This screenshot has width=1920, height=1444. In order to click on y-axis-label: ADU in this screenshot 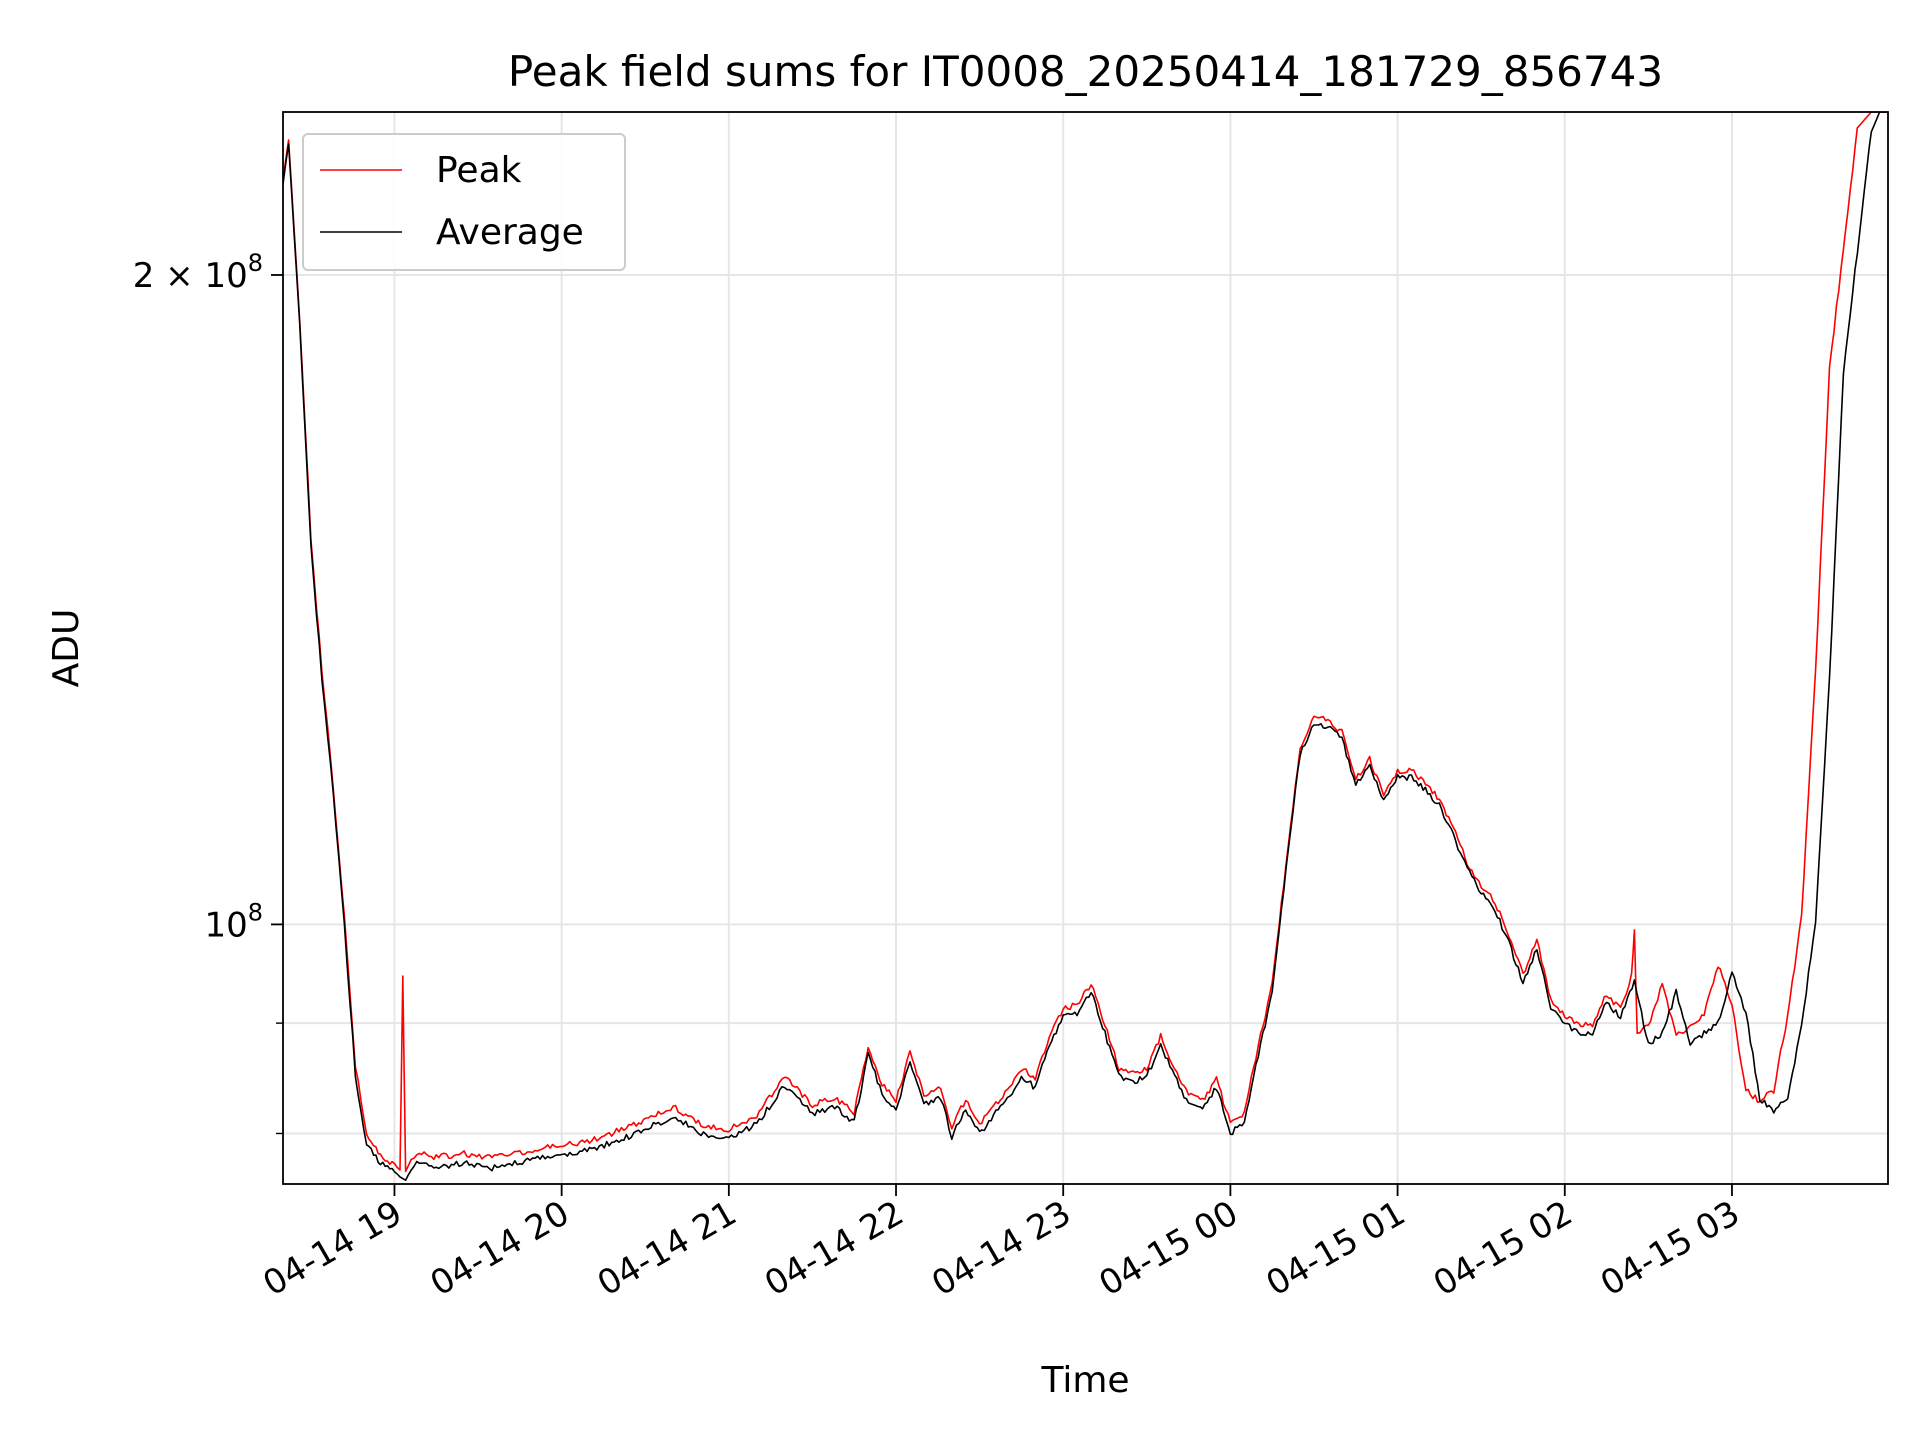, I will do `click(66, 648)`.